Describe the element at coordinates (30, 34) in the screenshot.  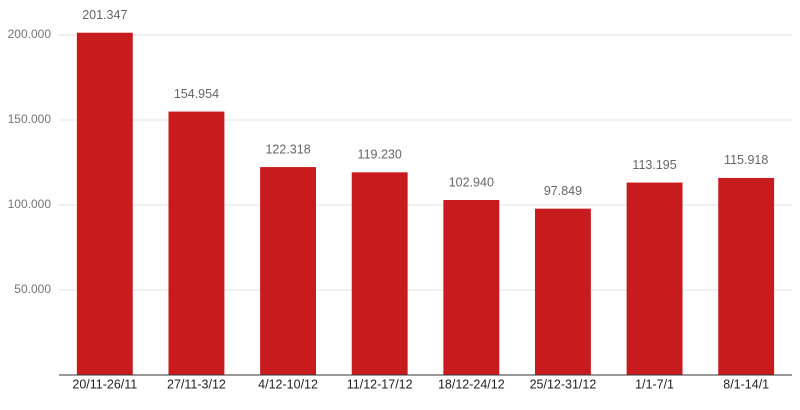
I see `y-tick-label: 200.000` at that location.